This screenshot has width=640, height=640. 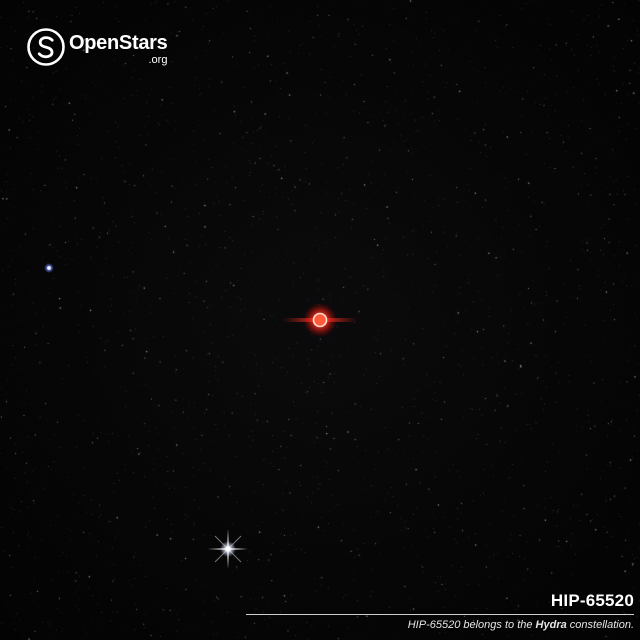 I want to click on openstars-logo: OpenStars .org, so click(x=97, y=48).